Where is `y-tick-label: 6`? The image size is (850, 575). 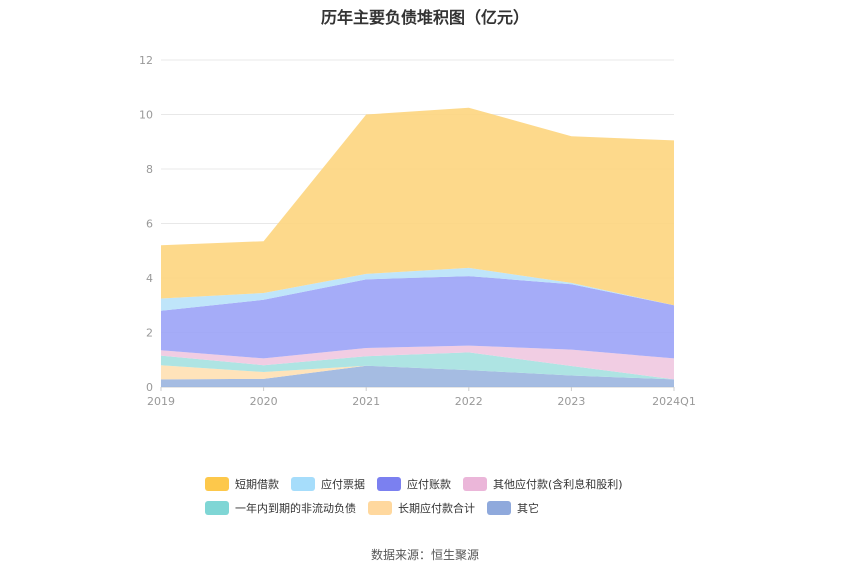
y-tick-label: 6 is located at coordinates (149, 224).